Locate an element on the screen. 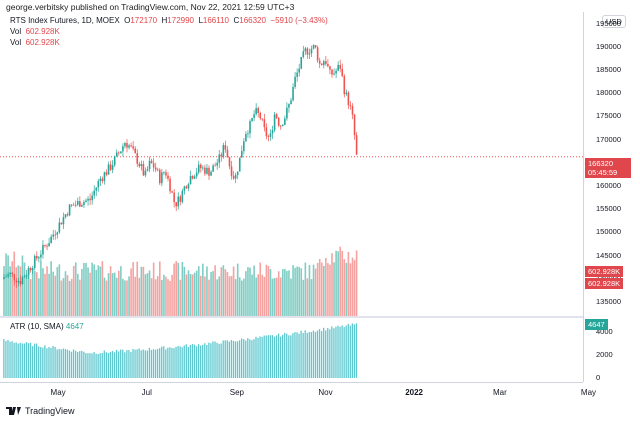  legend-vol-label: Vol is located at coordinates (16, 31).